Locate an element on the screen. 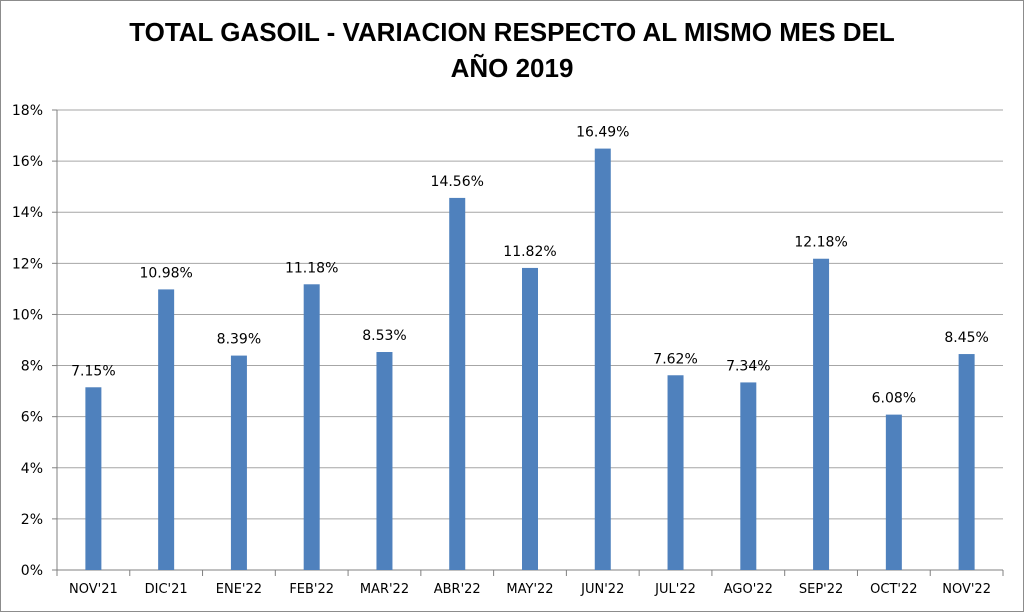 The image size is (1024, 612). data-label: 8.45% is located at coordinates (966, 338).